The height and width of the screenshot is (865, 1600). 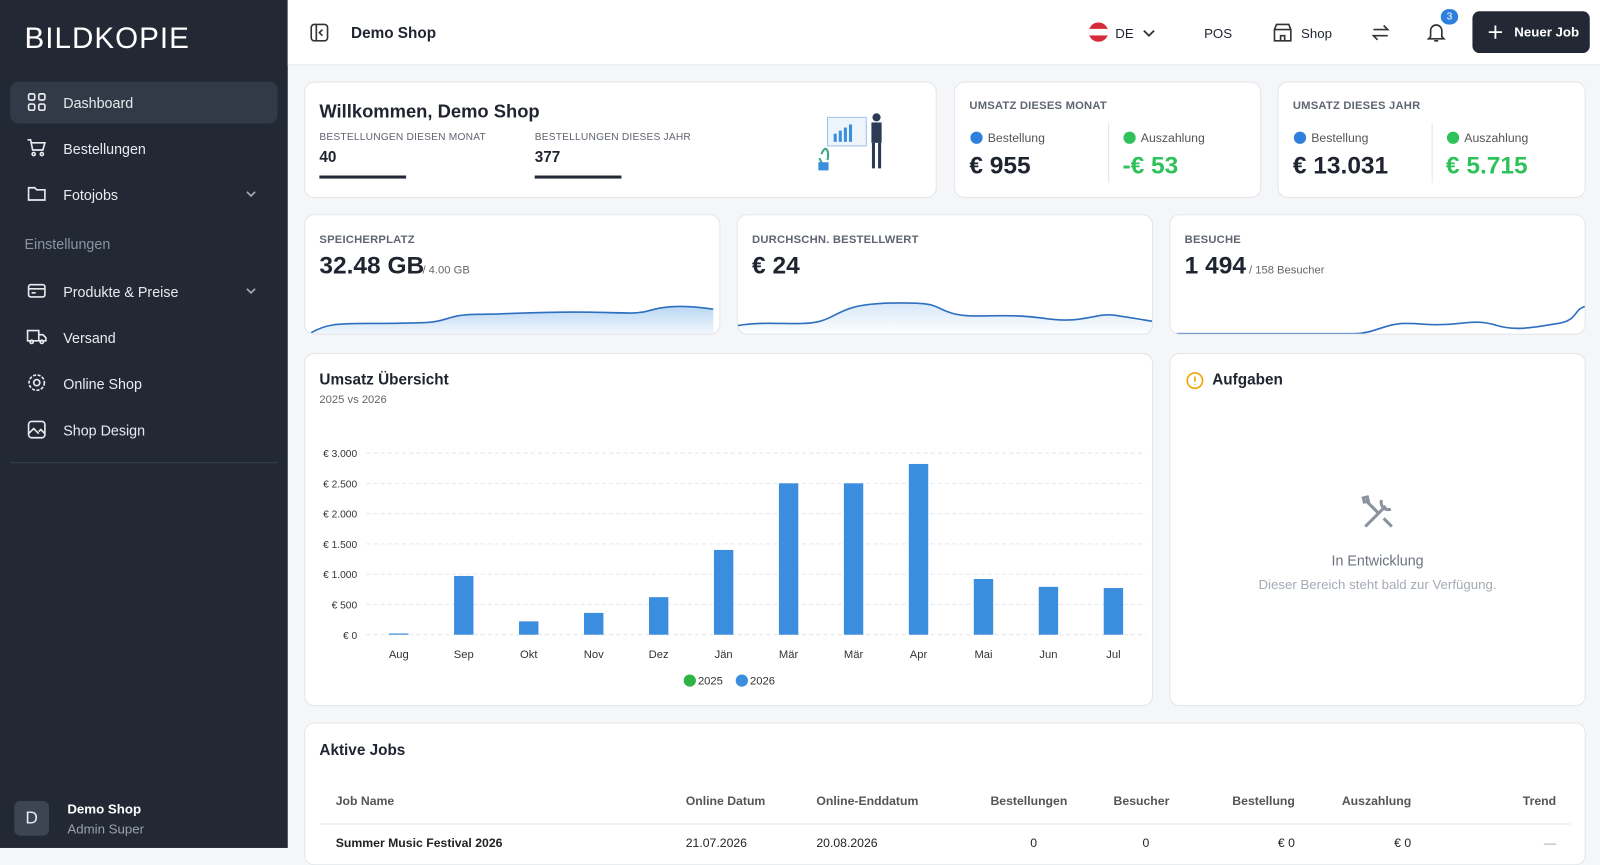 What do you see at coordinates (1486, 166) in the screenshot?
I see `payout-value: € 5.715` at bounding box center [1486, 166].